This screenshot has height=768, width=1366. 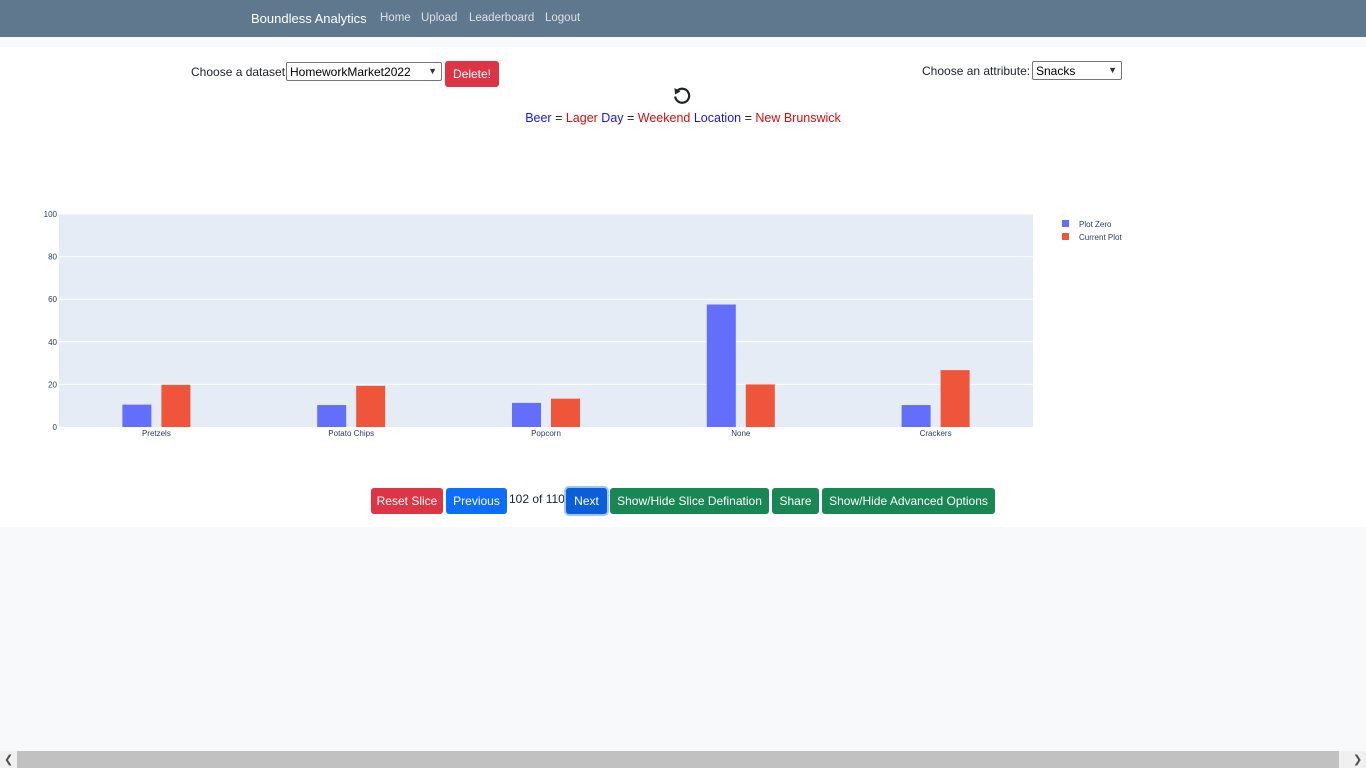 What do you see at coordinates (682, 96) in the screenshot?
I see `refresh-icon` at bounding box center [682, 96].